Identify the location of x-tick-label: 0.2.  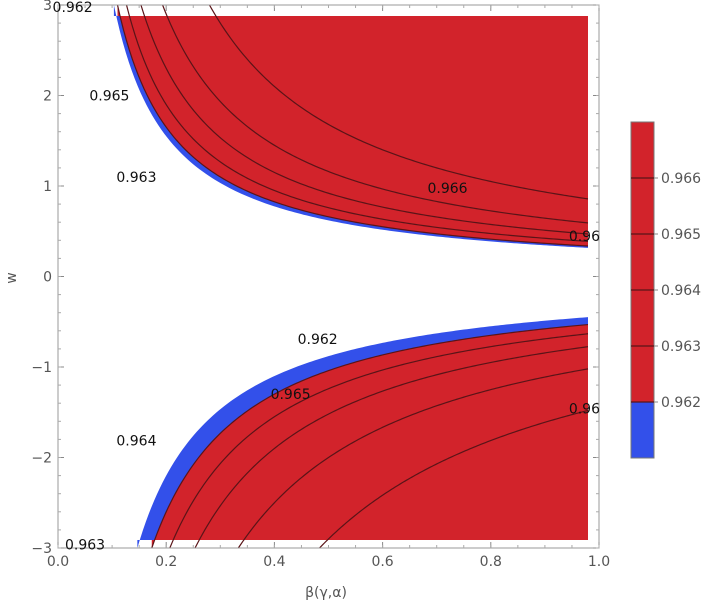
(166, 562).